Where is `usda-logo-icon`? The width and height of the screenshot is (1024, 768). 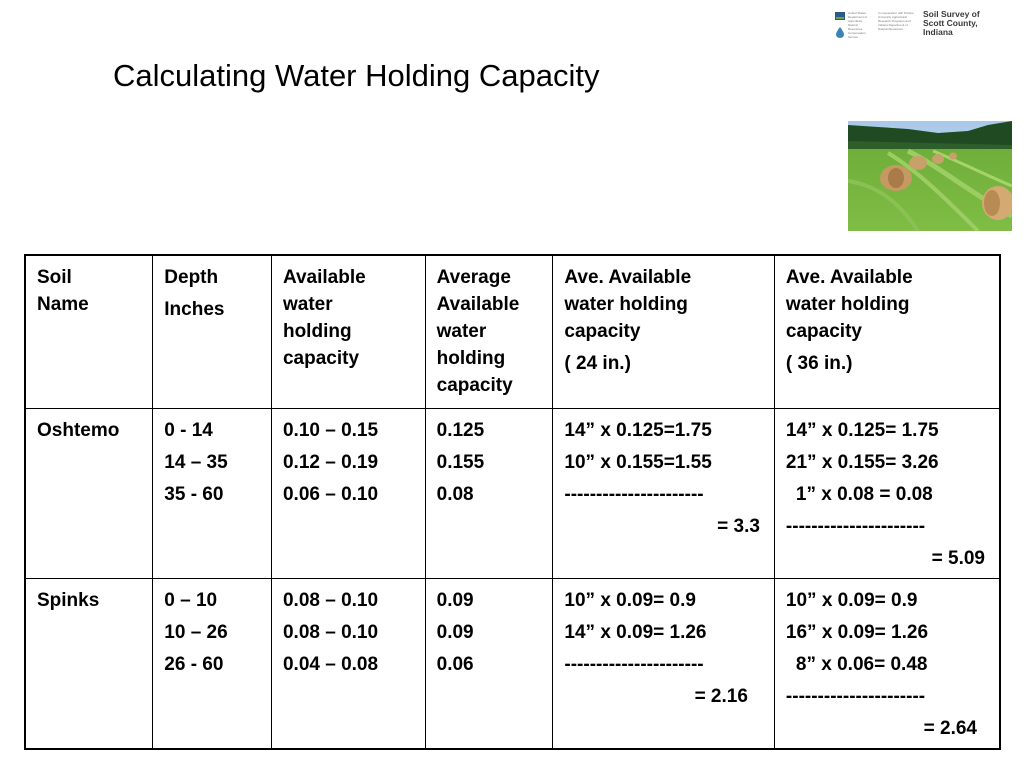 usda-logo-icon is located at coordinates (840, 16).